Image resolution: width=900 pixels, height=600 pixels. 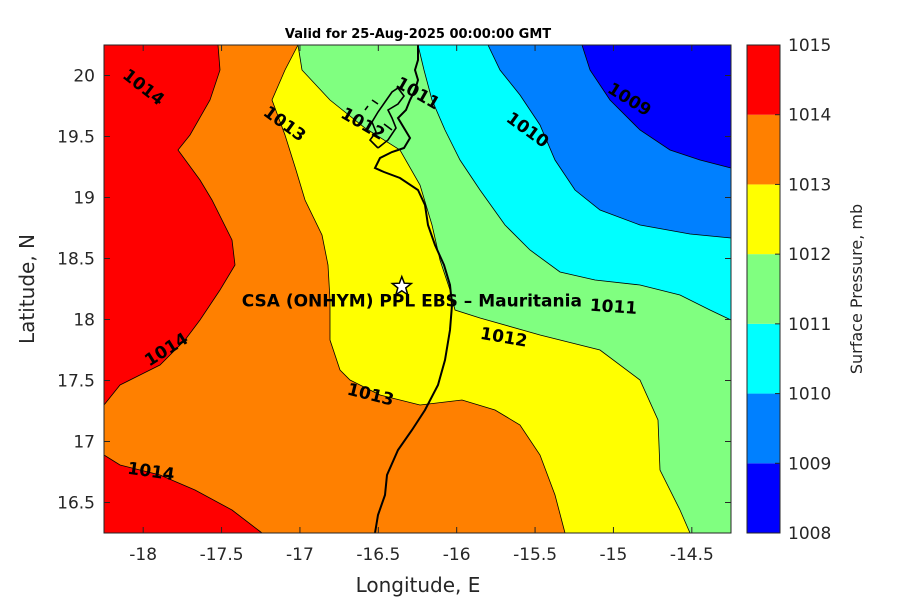 What do you see at coordinates (412, 302) in the screenshot?
I see `site-label: CSA (ONHYM) PPL EBS – Mauritania` at bounding box center [412, 302].